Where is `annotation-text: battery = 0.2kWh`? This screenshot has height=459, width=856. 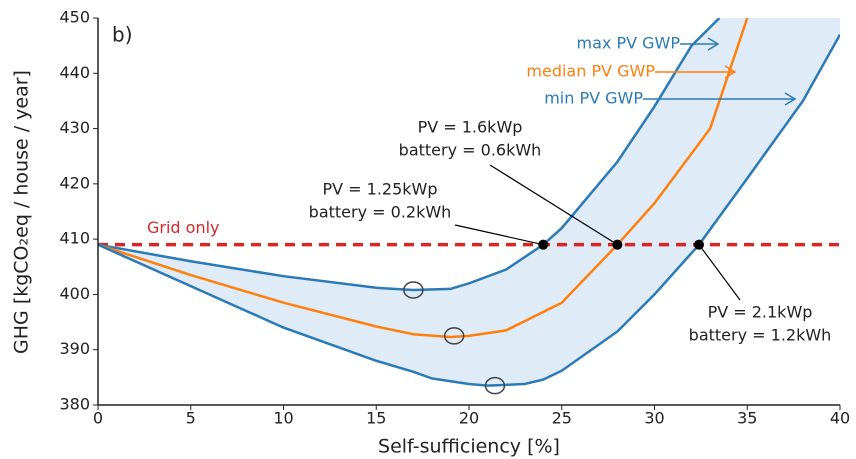
annotation-text: battery = 0.2kWh is located at coordinates (380, 212).